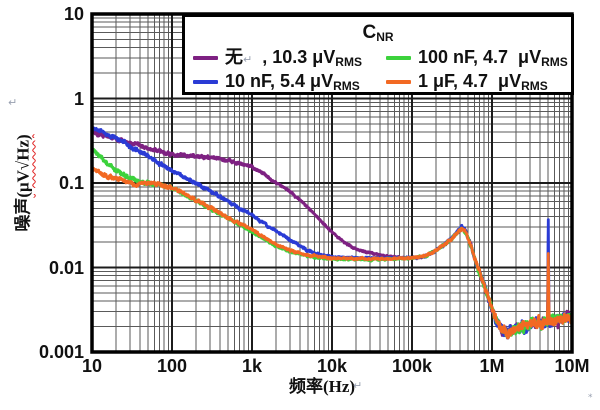 The image size is (600, 410). What do you see at coordinates (73, 14) in the screenshot?
I see `y-tick-label-10: 10` at bounding box center [73, 14].